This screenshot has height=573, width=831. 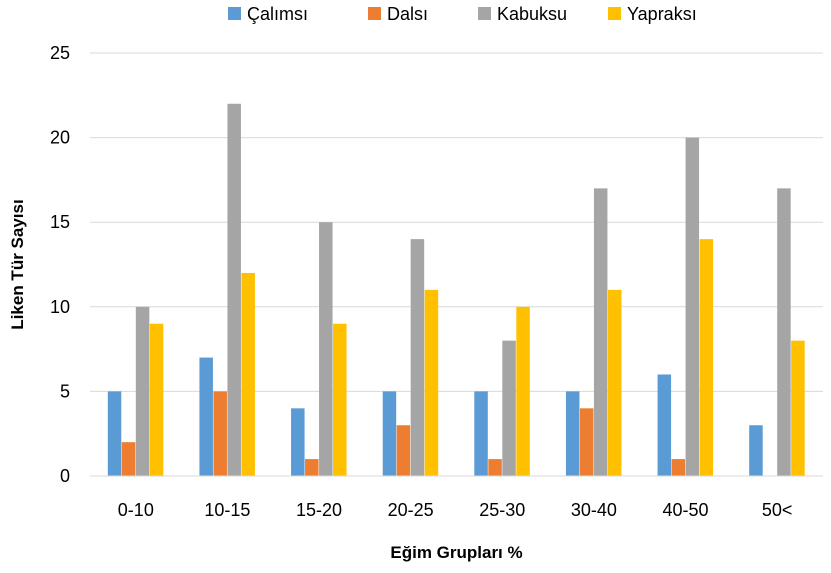 I want to click on bar--al-ms--2, so click(x=298, y=442).